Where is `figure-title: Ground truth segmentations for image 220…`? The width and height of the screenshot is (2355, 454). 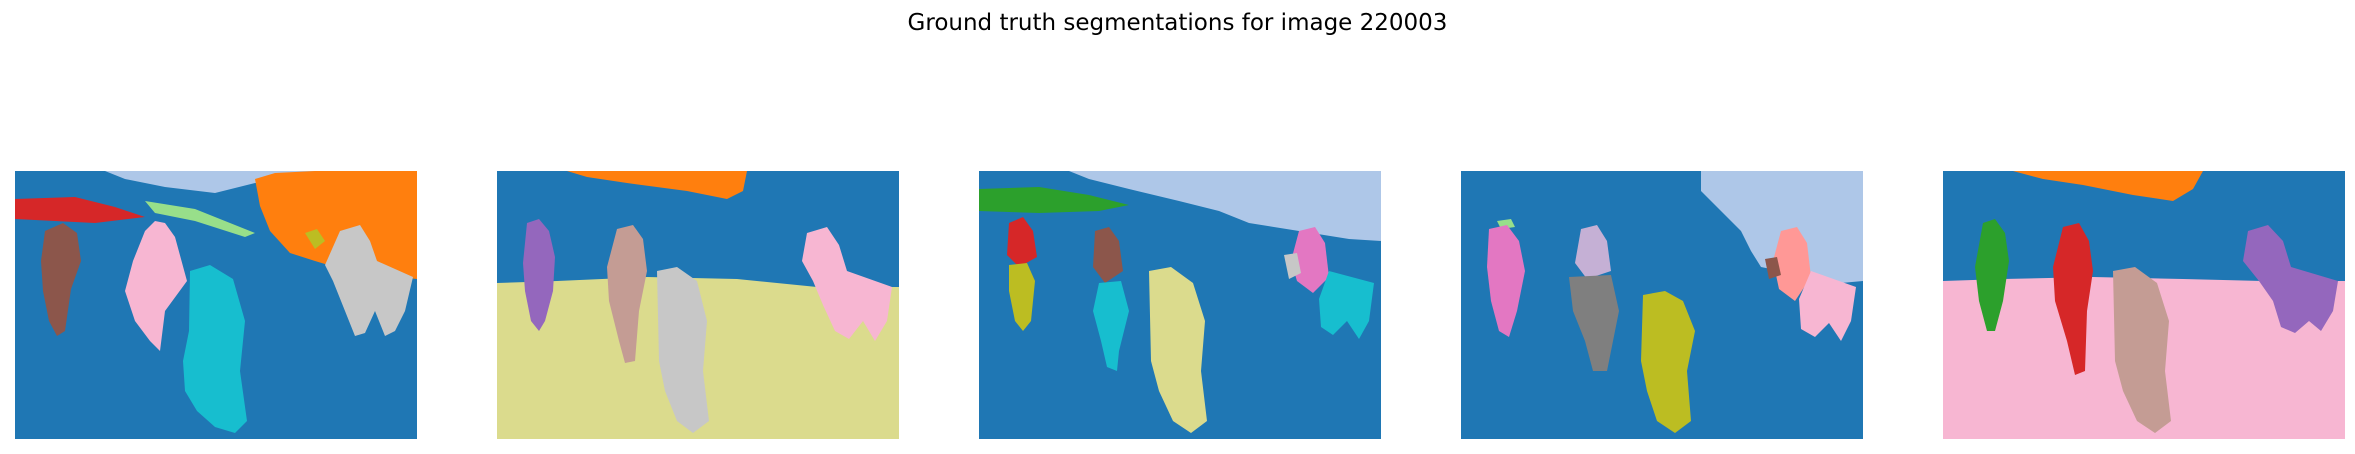 figure-title: Ground truth segmentations for image 220… is located at coordinates (1177, 23).